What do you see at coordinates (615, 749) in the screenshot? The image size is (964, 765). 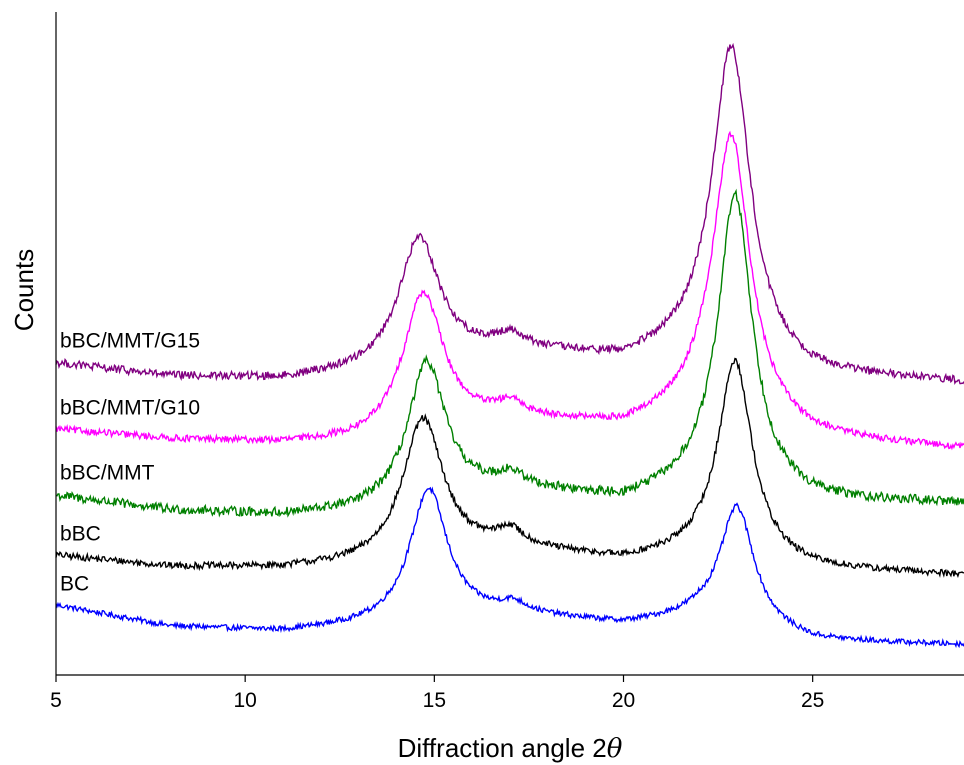 I see `x-axis-title-symbol: θ` at bounding box center [615, 749].